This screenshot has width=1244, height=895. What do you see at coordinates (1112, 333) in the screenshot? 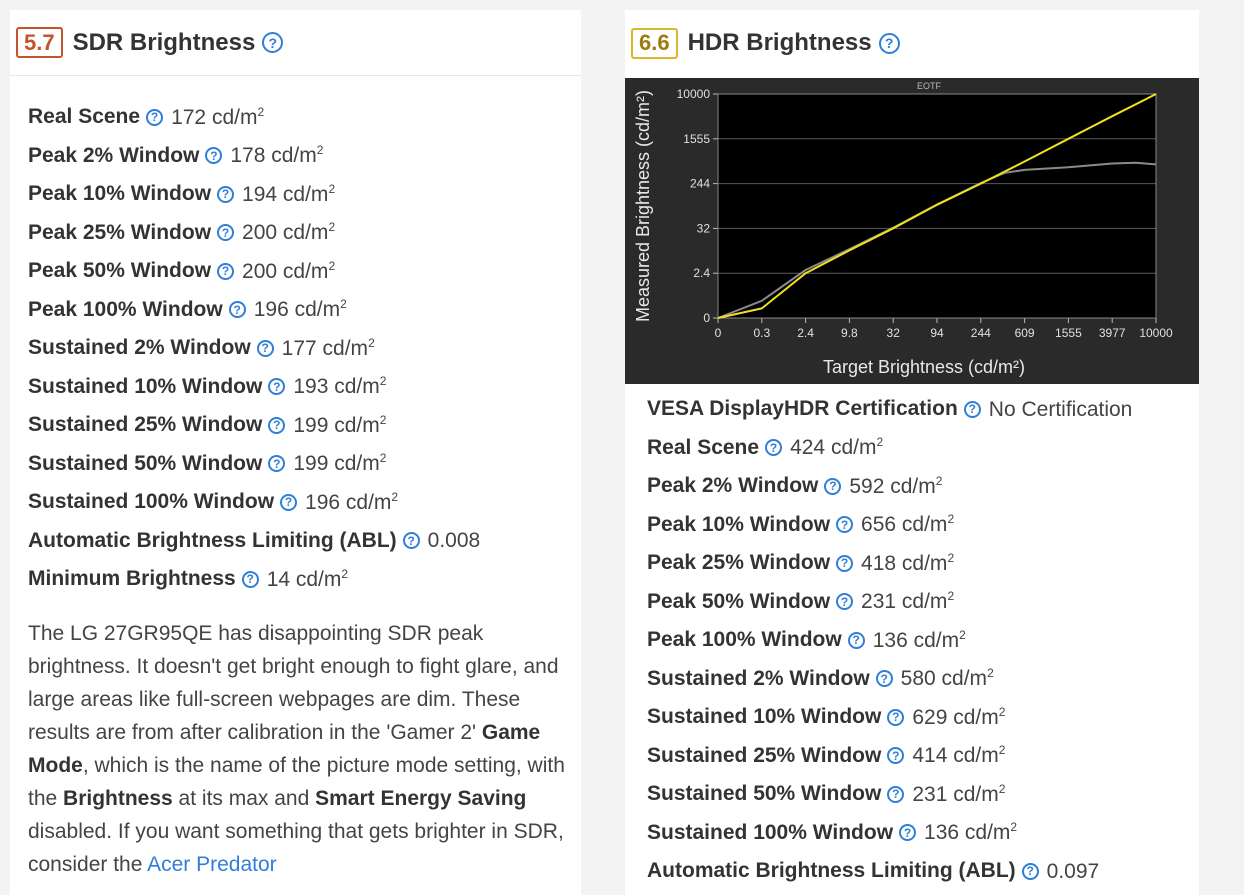
I see `x-tick-label: 3977` at bounding box center [1112, 333].